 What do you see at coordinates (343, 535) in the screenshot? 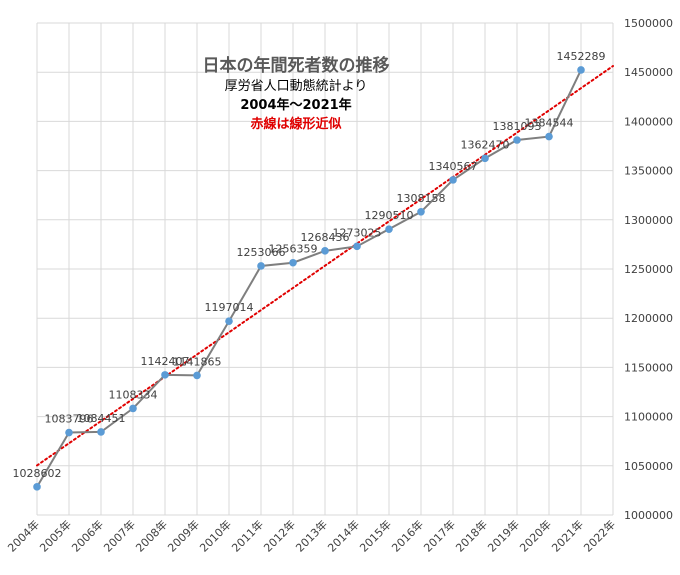
I see `x-tick-label: 2014年` at bounding box center [343, 535].